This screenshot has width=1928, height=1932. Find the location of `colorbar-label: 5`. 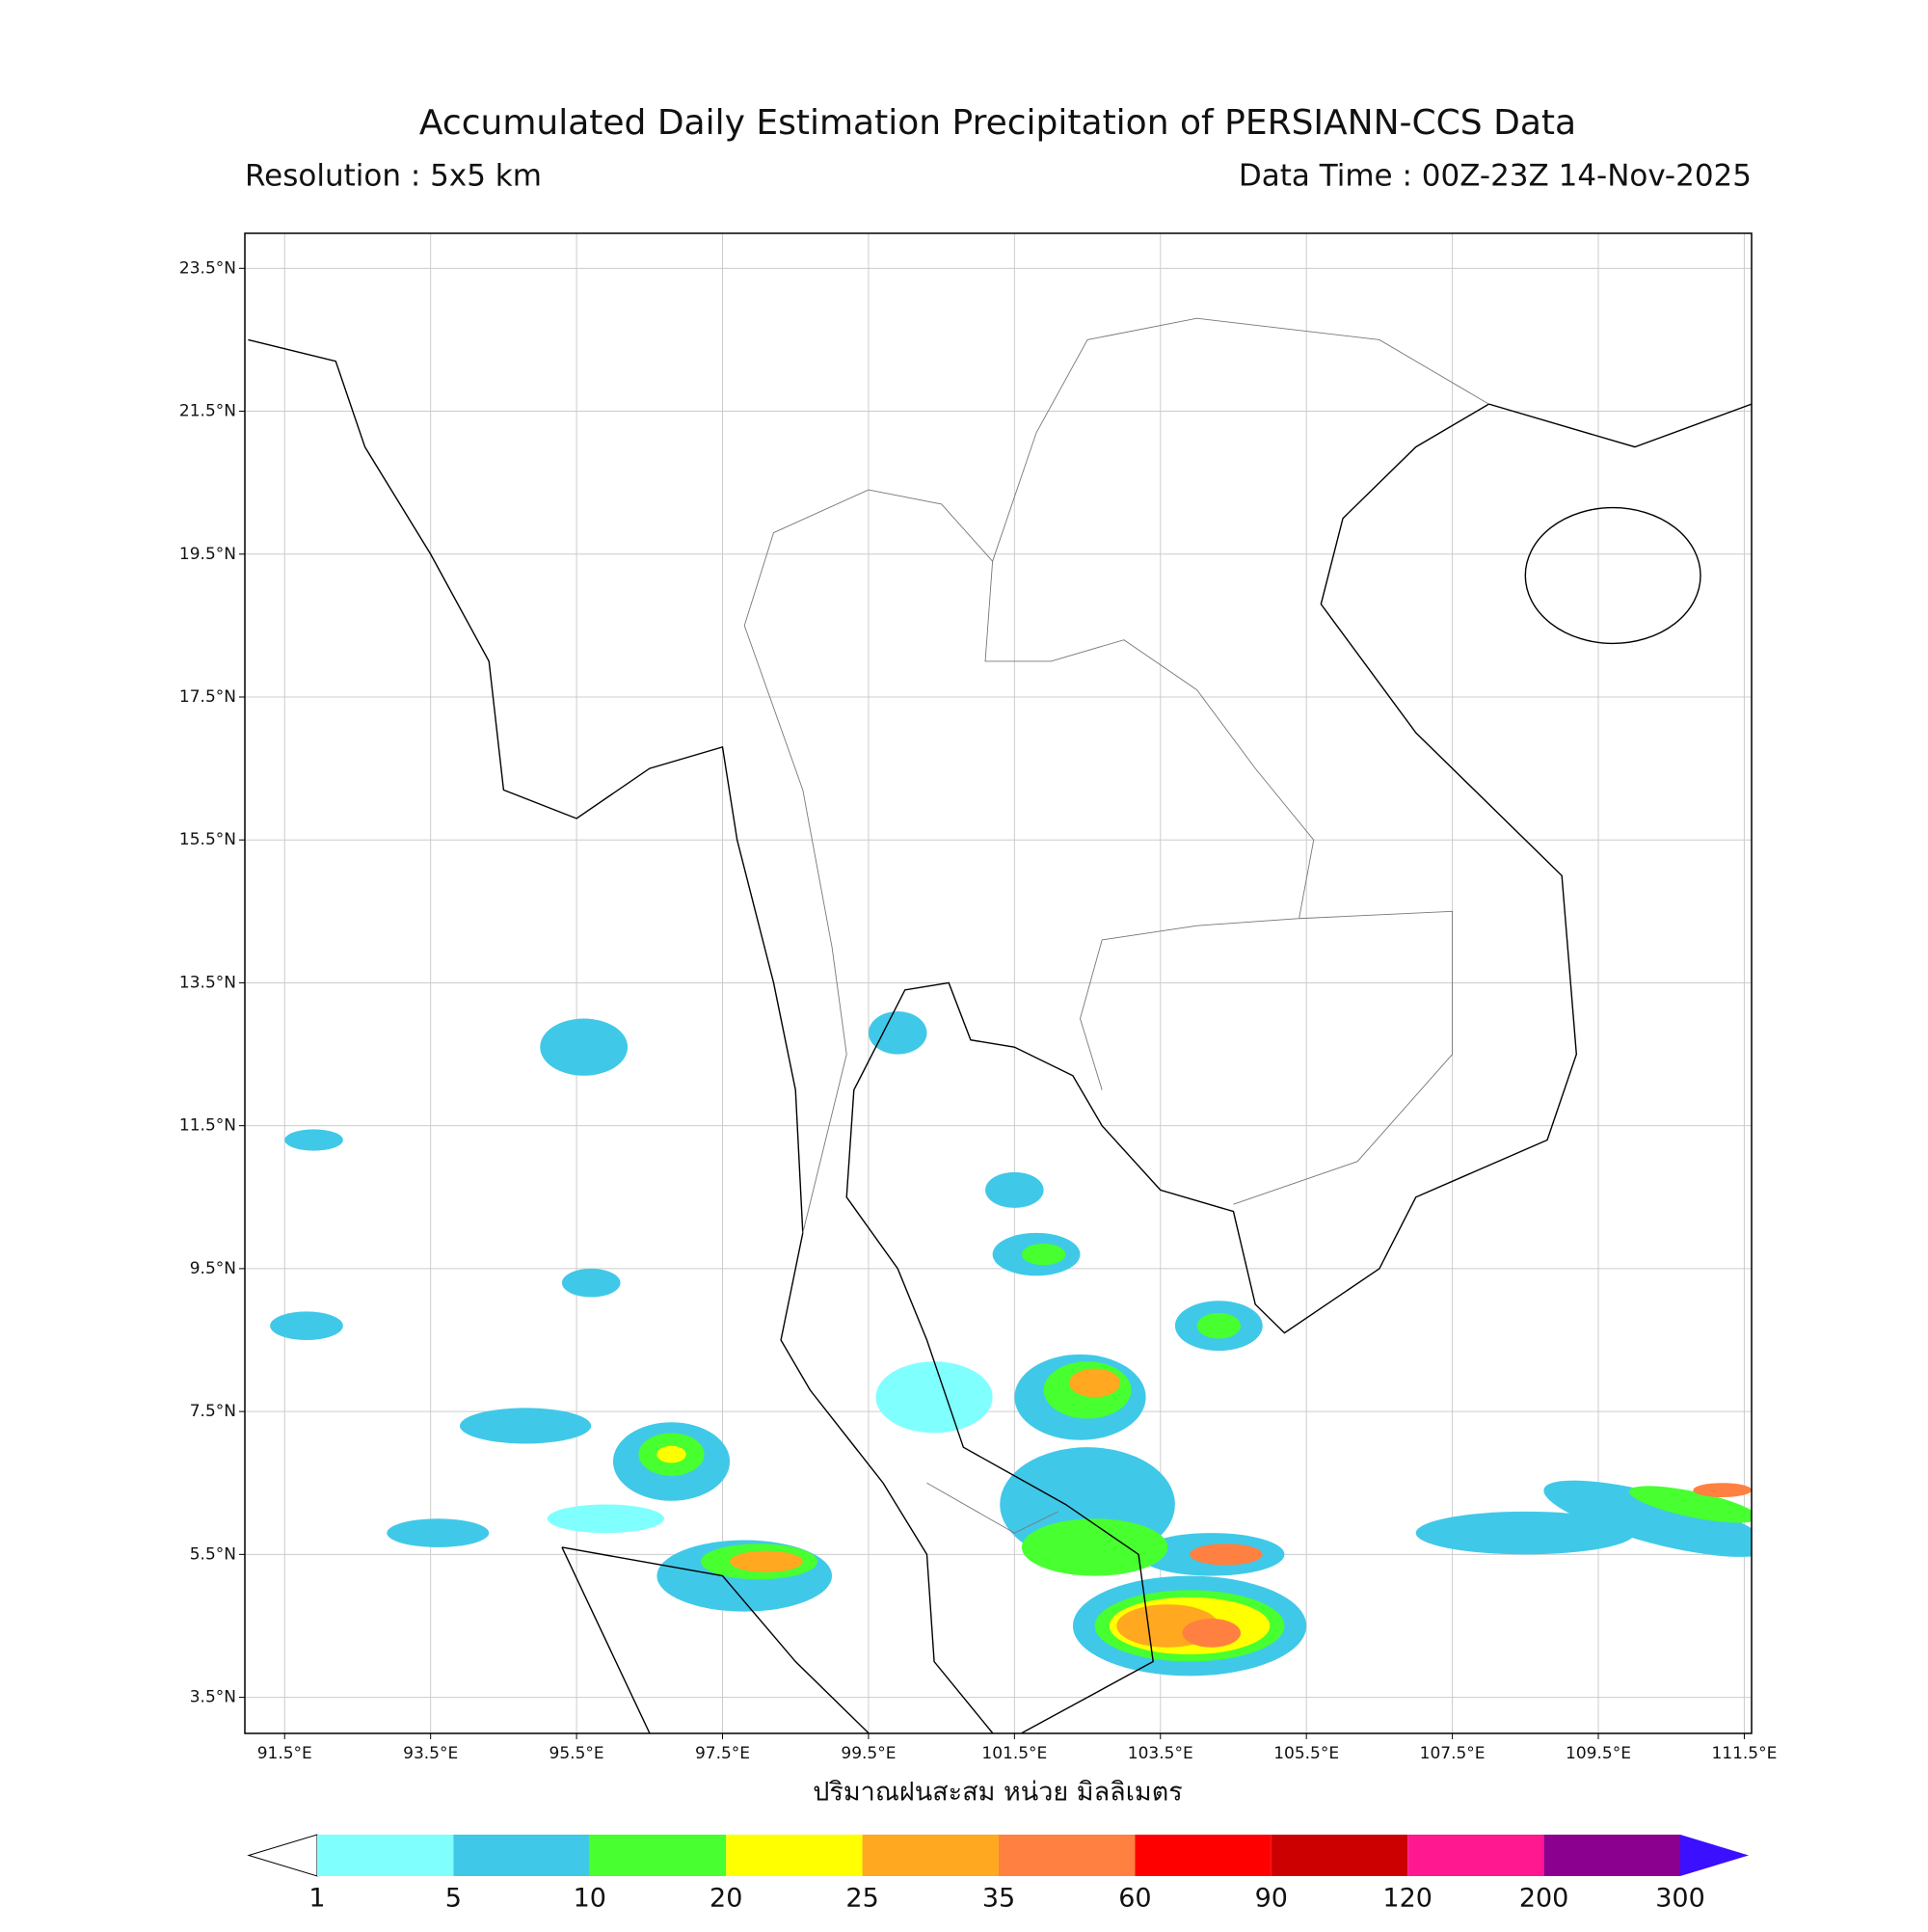

colorbar-label: 5 is located at coordinates (453, 1899).